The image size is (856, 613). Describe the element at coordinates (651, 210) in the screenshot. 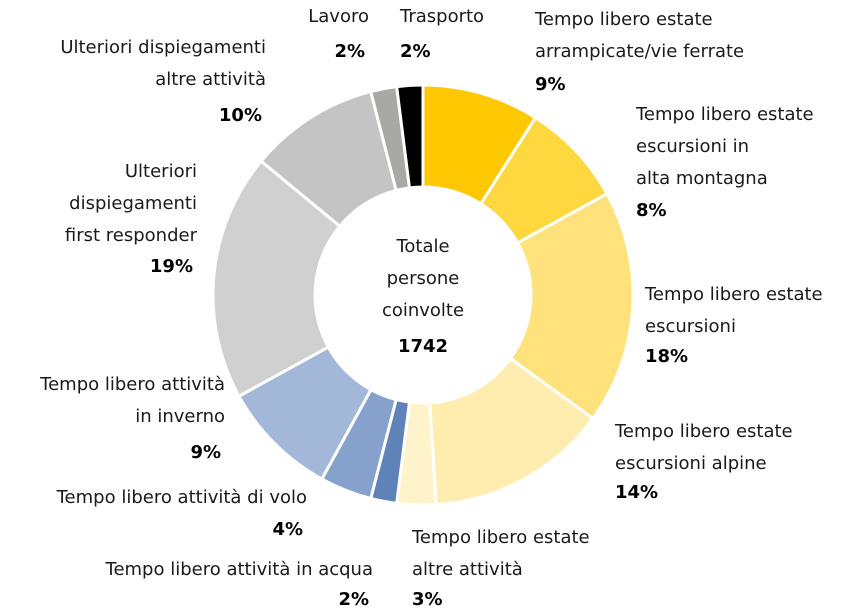

I see `value-label: 8%` at that location.